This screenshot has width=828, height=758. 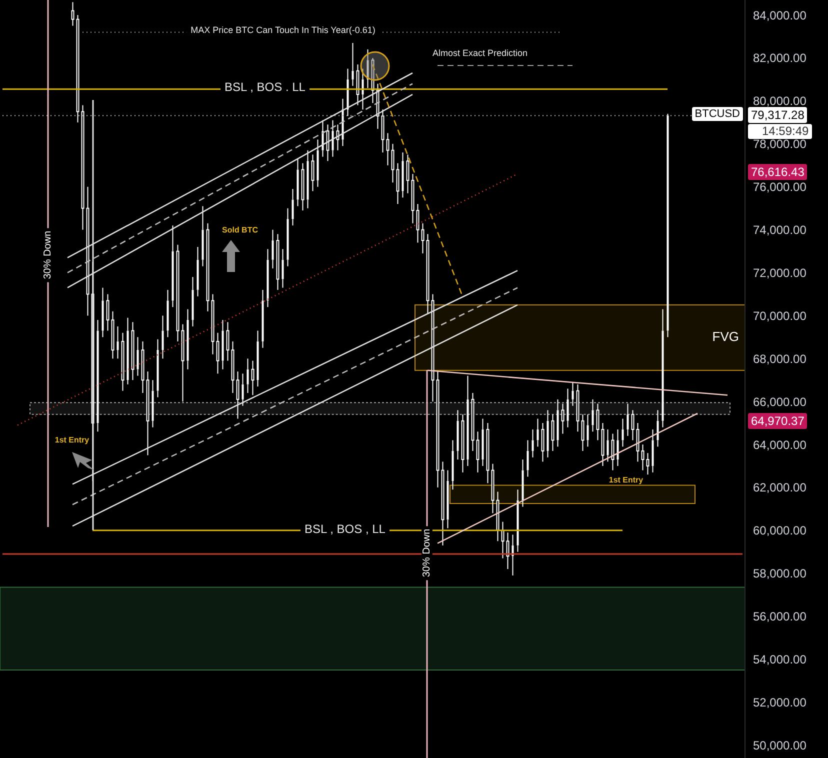 What do you see at coordinates (780, 144) in the screenshot?
I see `y-tick-label: 78,000.00` at bounding box center [780, 144].